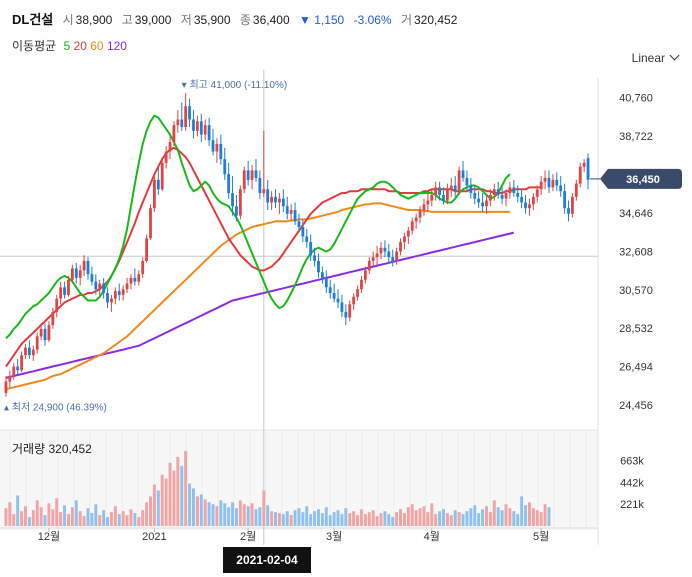 The width and height of the screenshot is (692, 577). Describe the element at coordinates (70, 449) in the screenshot. I see `volume-title-value: 320,452` at that location.